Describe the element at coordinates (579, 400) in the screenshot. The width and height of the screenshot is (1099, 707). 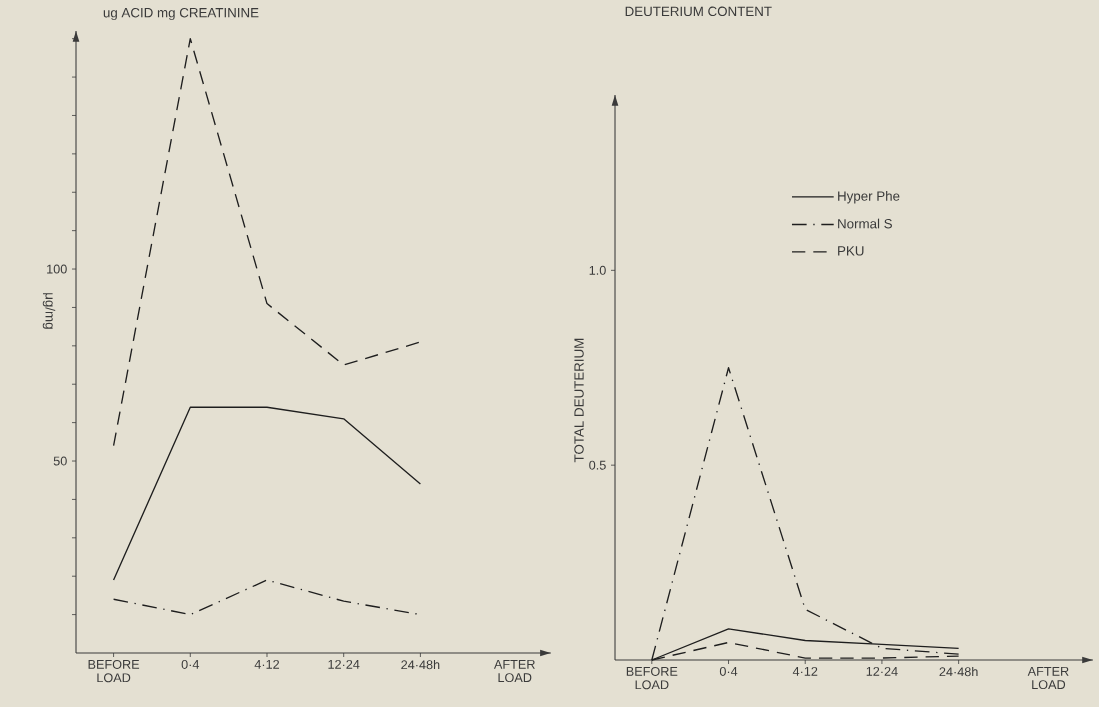
I see `y-axis-title: TOTAL DEUTERIUM` at that location.